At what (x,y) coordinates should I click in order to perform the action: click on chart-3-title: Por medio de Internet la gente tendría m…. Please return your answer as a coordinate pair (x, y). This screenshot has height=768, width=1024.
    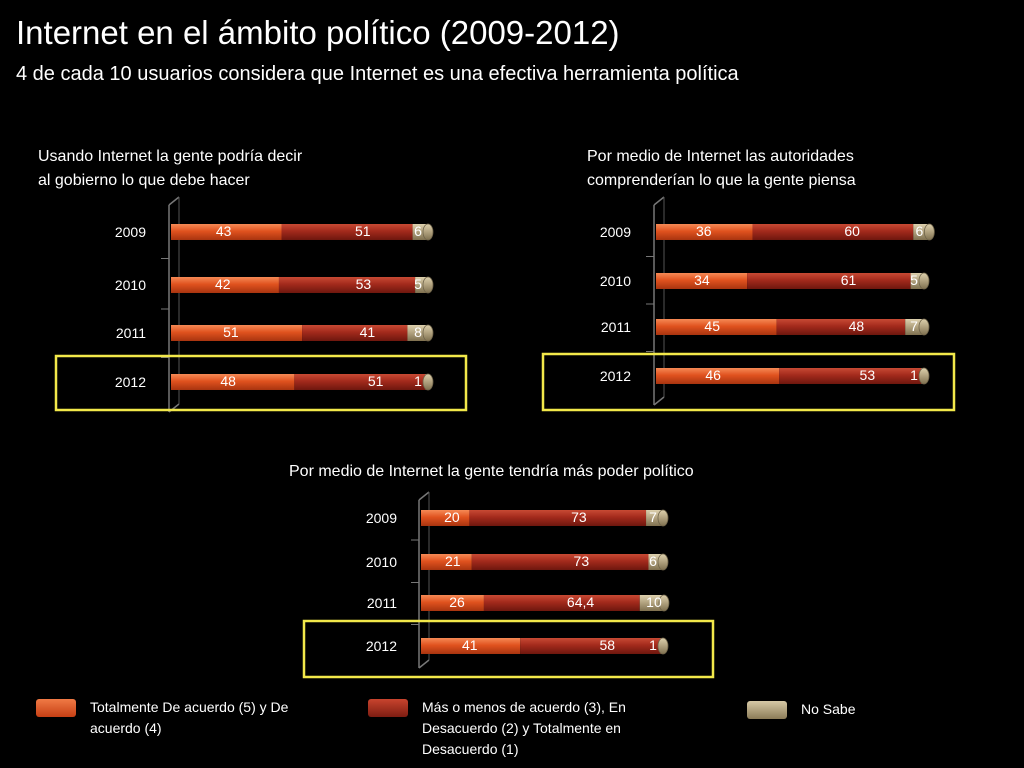
    Looking at the image, I should click on (539, 472).